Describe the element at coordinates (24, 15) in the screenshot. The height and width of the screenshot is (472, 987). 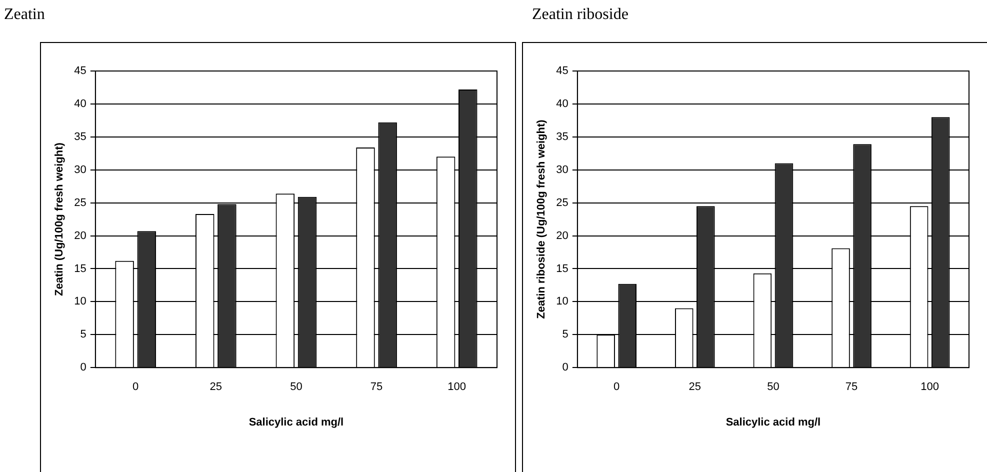
I see `chart-title: Zeatin` at that location.